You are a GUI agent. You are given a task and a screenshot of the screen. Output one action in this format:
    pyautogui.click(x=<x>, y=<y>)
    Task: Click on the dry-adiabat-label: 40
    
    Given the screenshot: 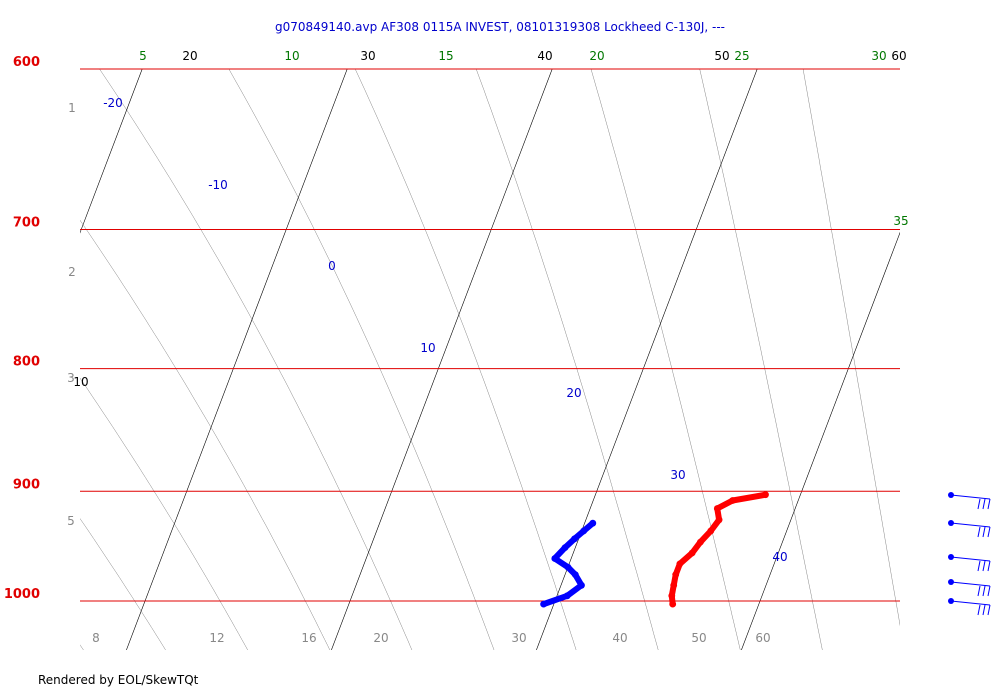 What is the action you would take?
    pyautogui.click(x=779, y=557)
    